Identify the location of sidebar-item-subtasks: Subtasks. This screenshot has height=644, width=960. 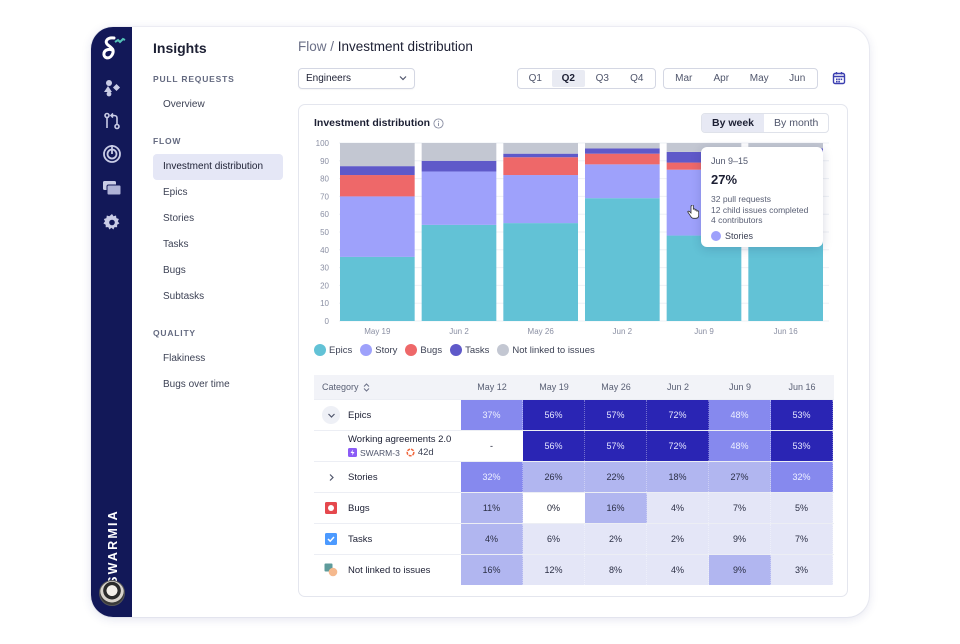
(184, 296).